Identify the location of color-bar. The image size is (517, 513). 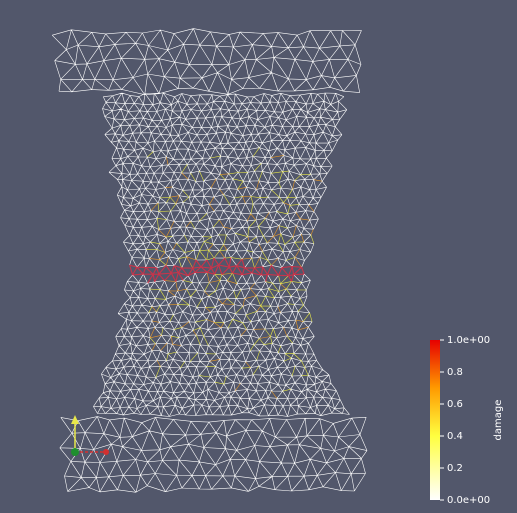
(435, 420).